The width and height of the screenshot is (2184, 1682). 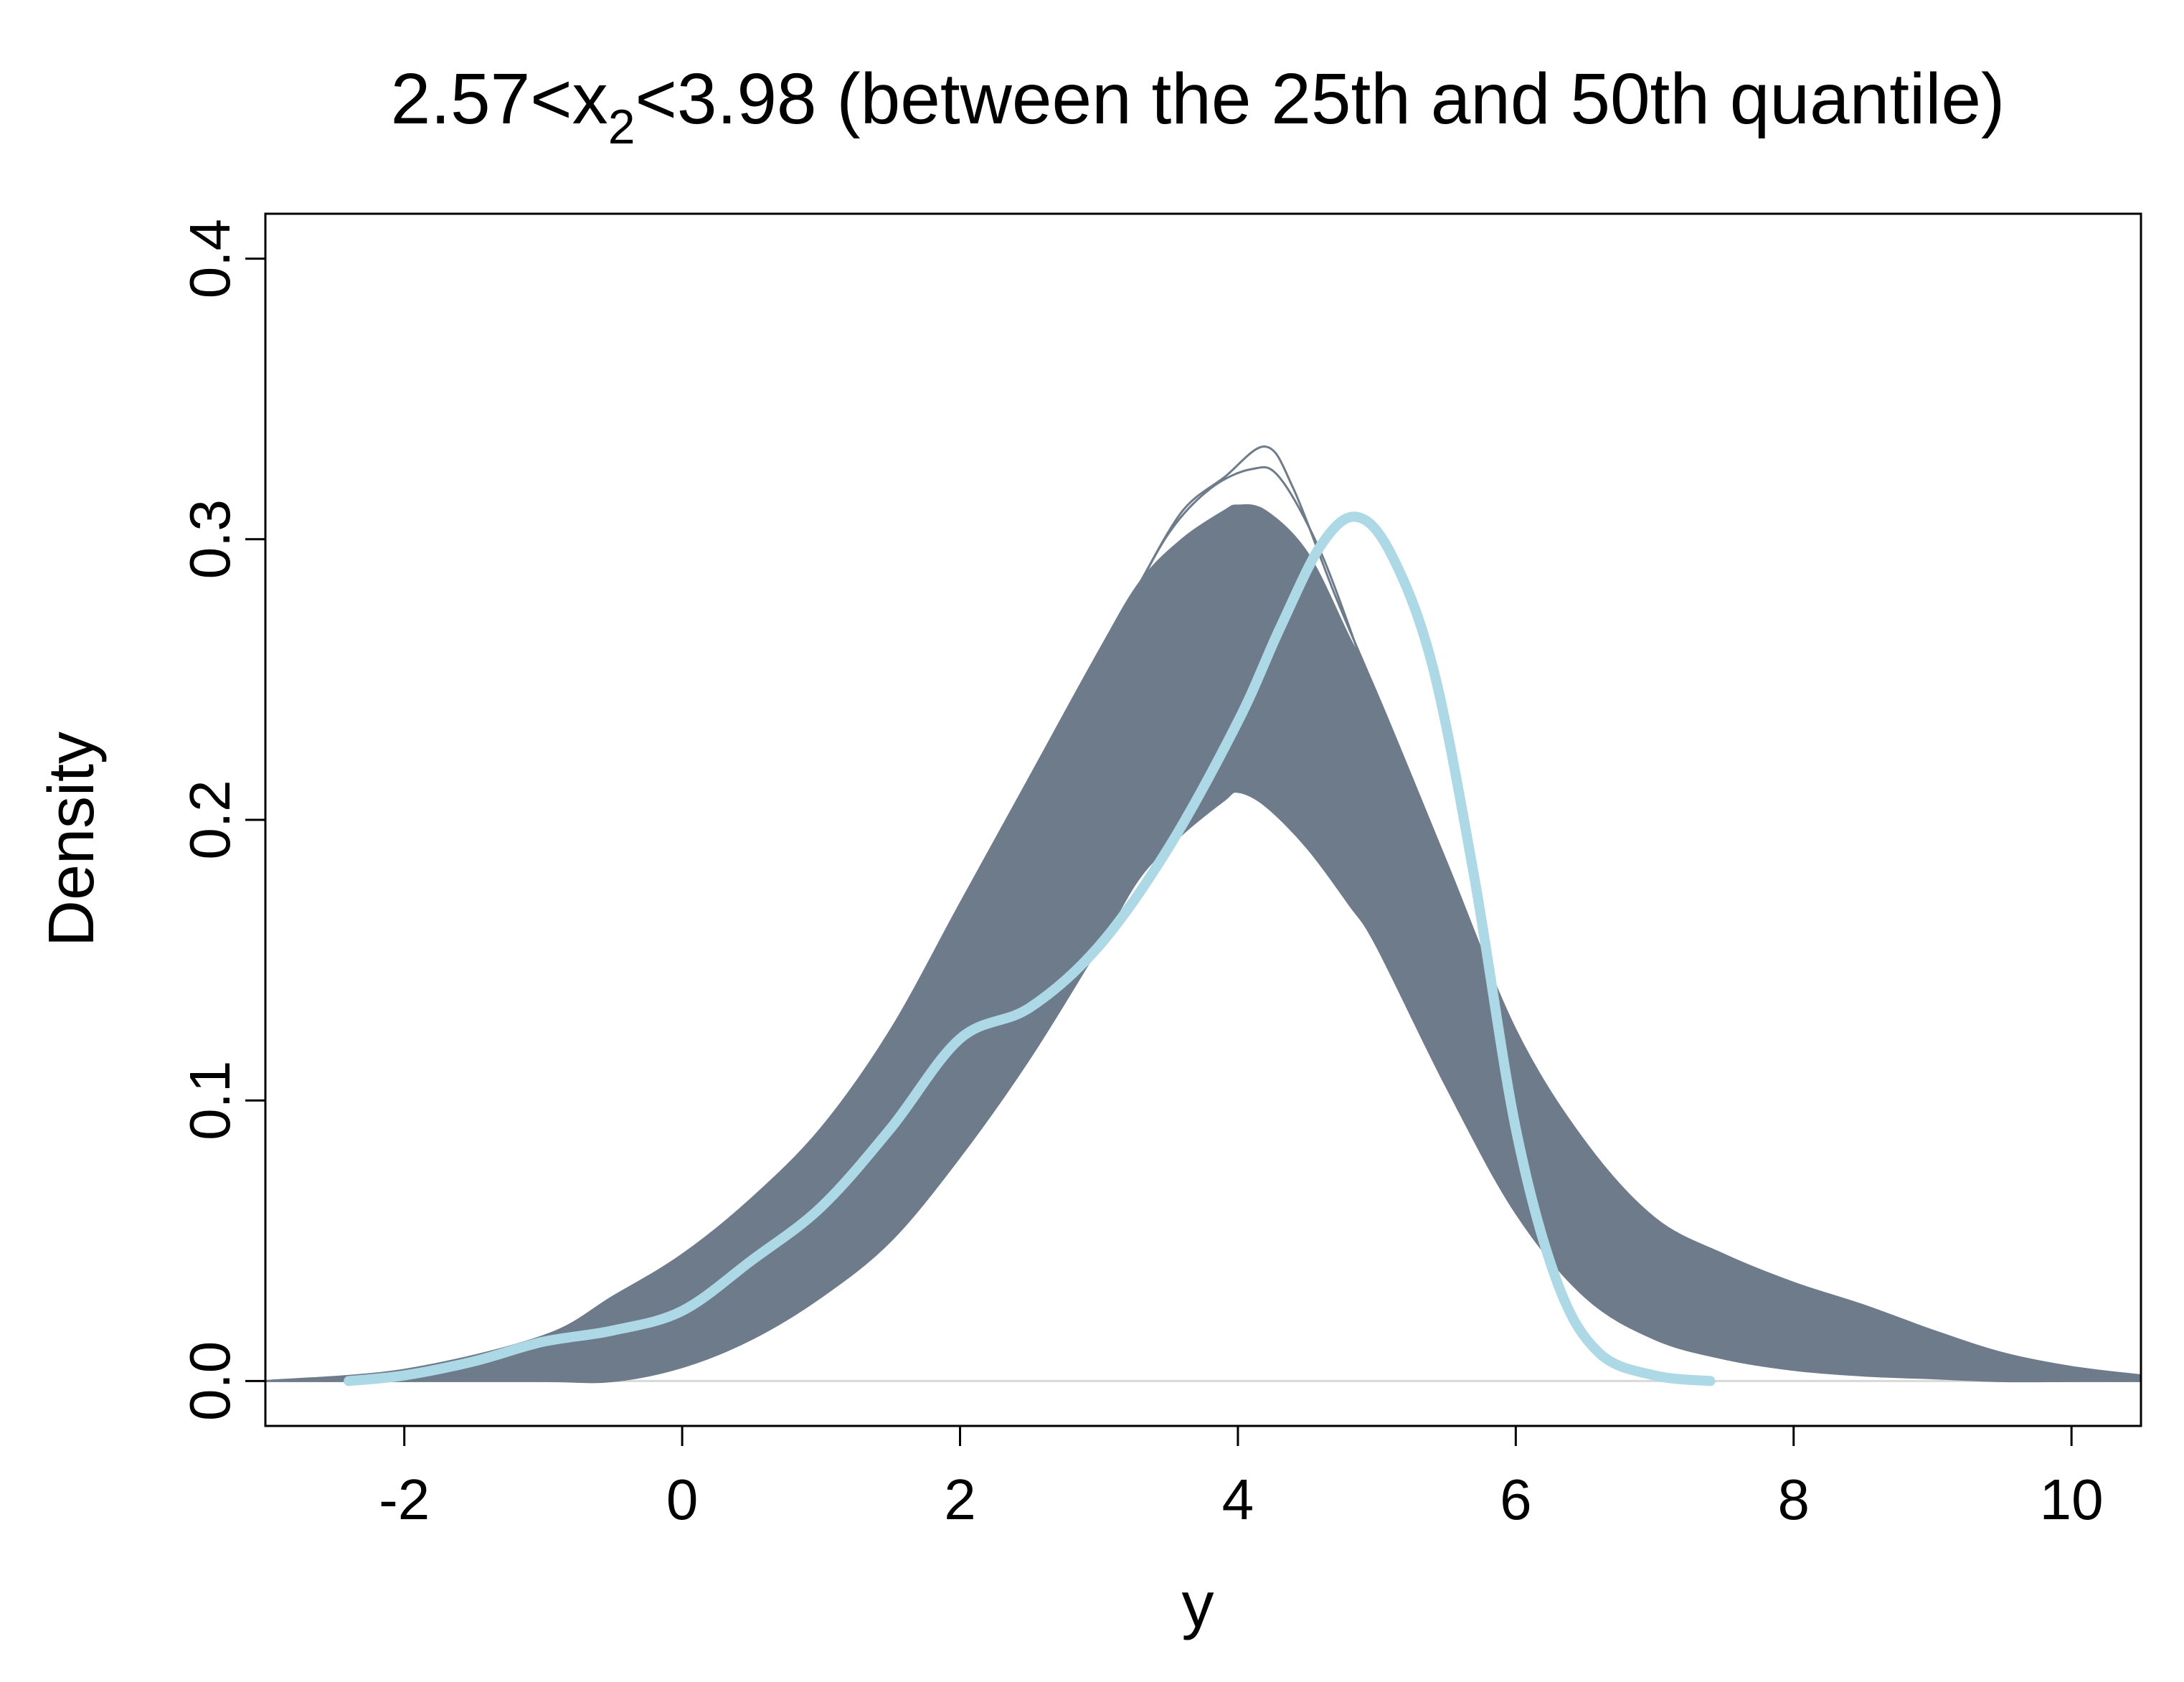 I want to click on y-tick-label: 0.4, so click(x=210, y=258).